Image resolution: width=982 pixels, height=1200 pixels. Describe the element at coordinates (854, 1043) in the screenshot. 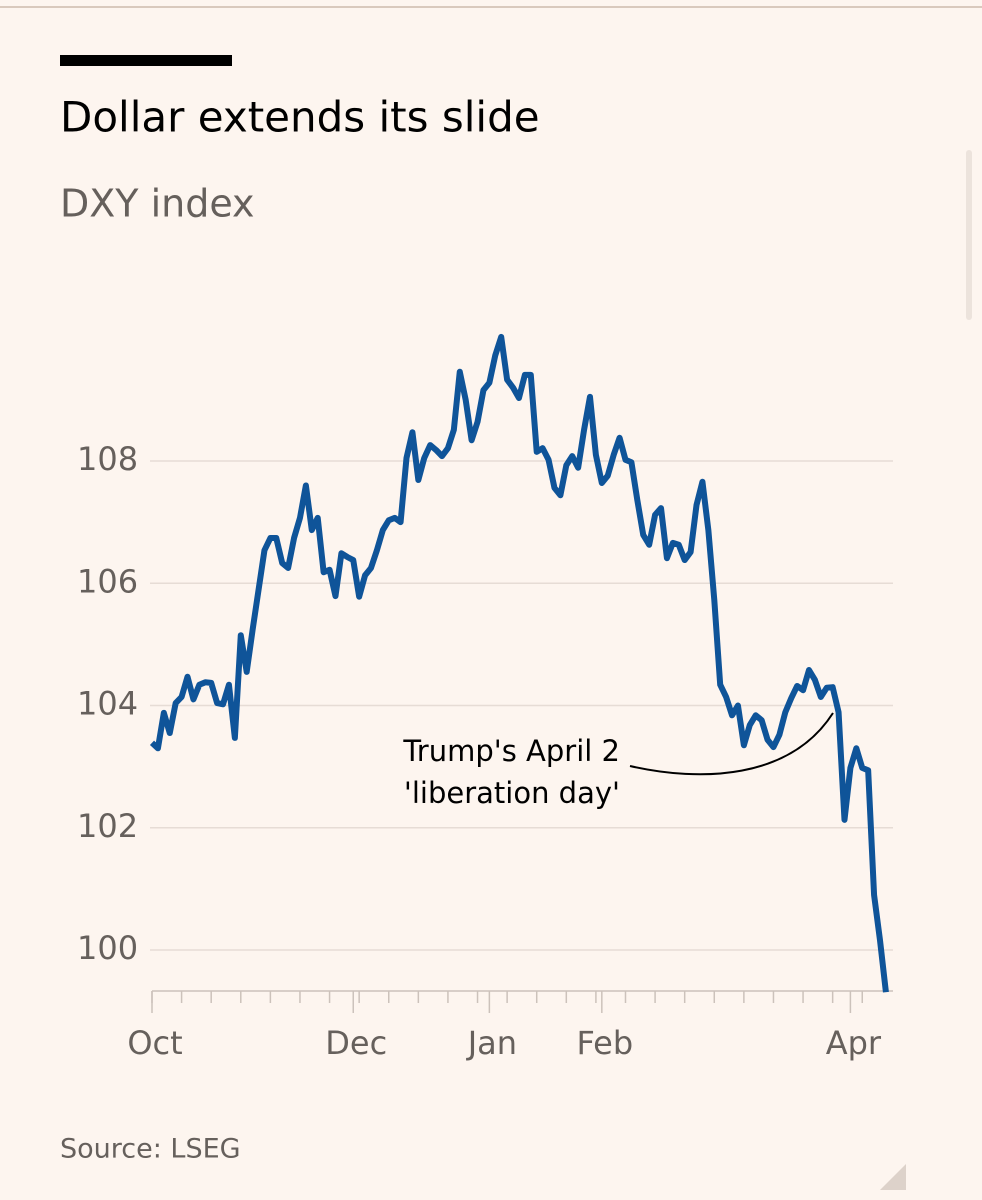

I see `x-tick-label: Apr` at that location.